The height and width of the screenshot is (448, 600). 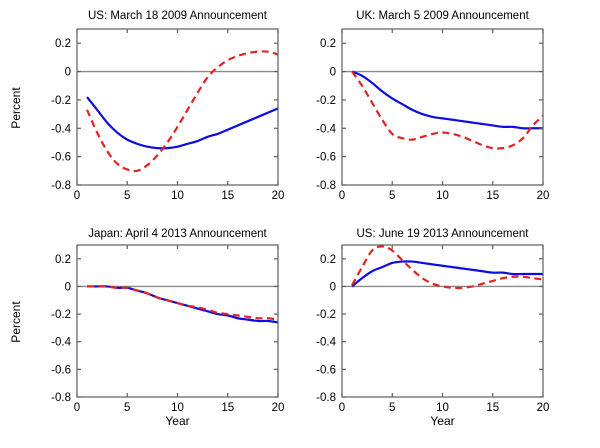 I want to click on line-chart-japan-april-2013: 0 5 10 15 20 0.2 0 -0.2 -0.4 -0.6 -0.8, so click(x=168, y=329).